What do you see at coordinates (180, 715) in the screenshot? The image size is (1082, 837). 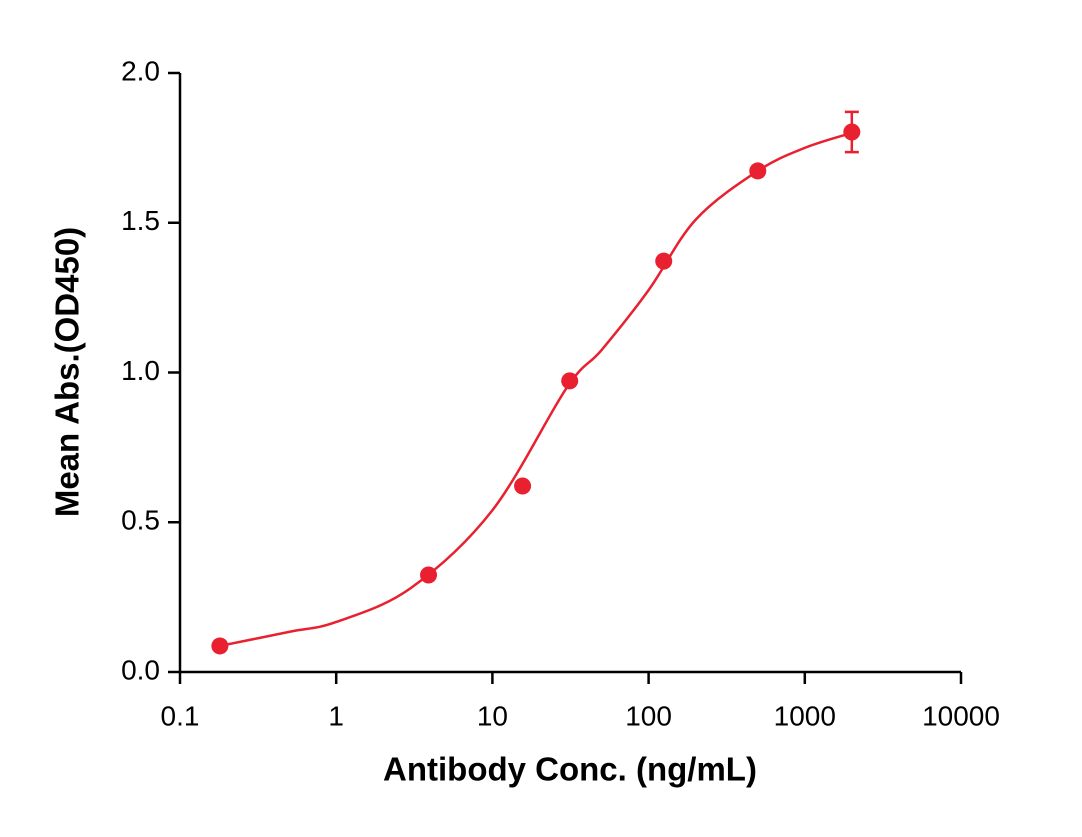 I see `x-tick-label: 0.1` at bounding box center [180, 715].